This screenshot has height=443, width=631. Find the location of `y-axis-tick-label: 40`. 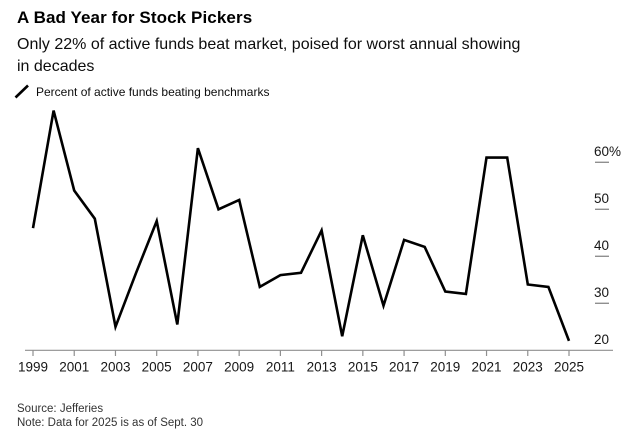

y-axis-tick-label: 40 is located at coordinates (601, 245).